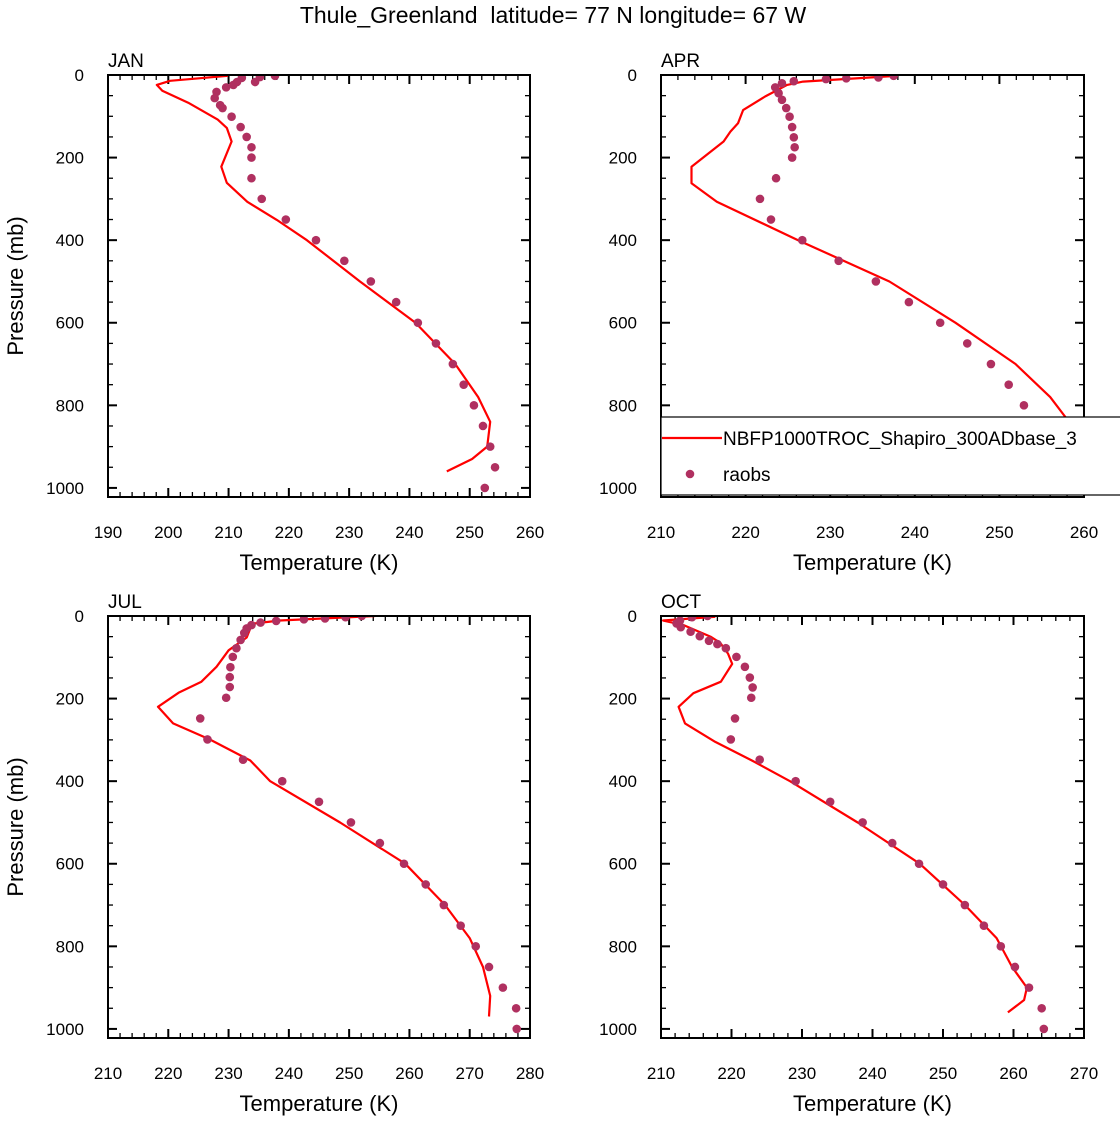 This screenshot has height=1121, width=1120. Describe the element at coordinates (623, 699) in the screenshot. I see `y-tick-label: 200` at that location.